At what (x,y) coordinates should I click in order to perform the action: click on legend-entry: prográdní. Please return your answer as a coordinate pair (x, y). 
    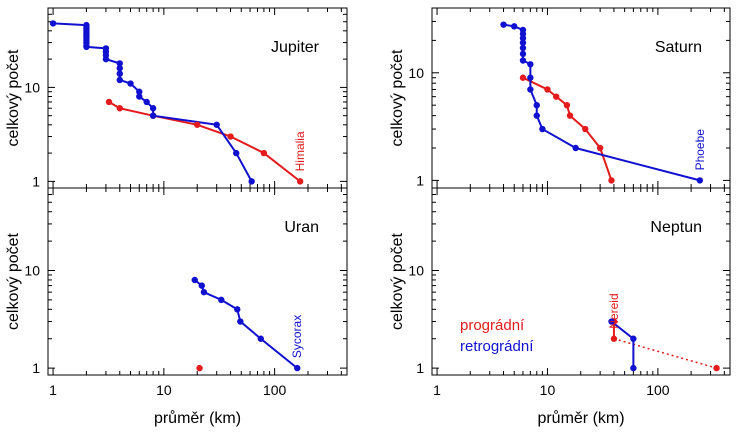
    Looking at the image, I should click on (492, 325).